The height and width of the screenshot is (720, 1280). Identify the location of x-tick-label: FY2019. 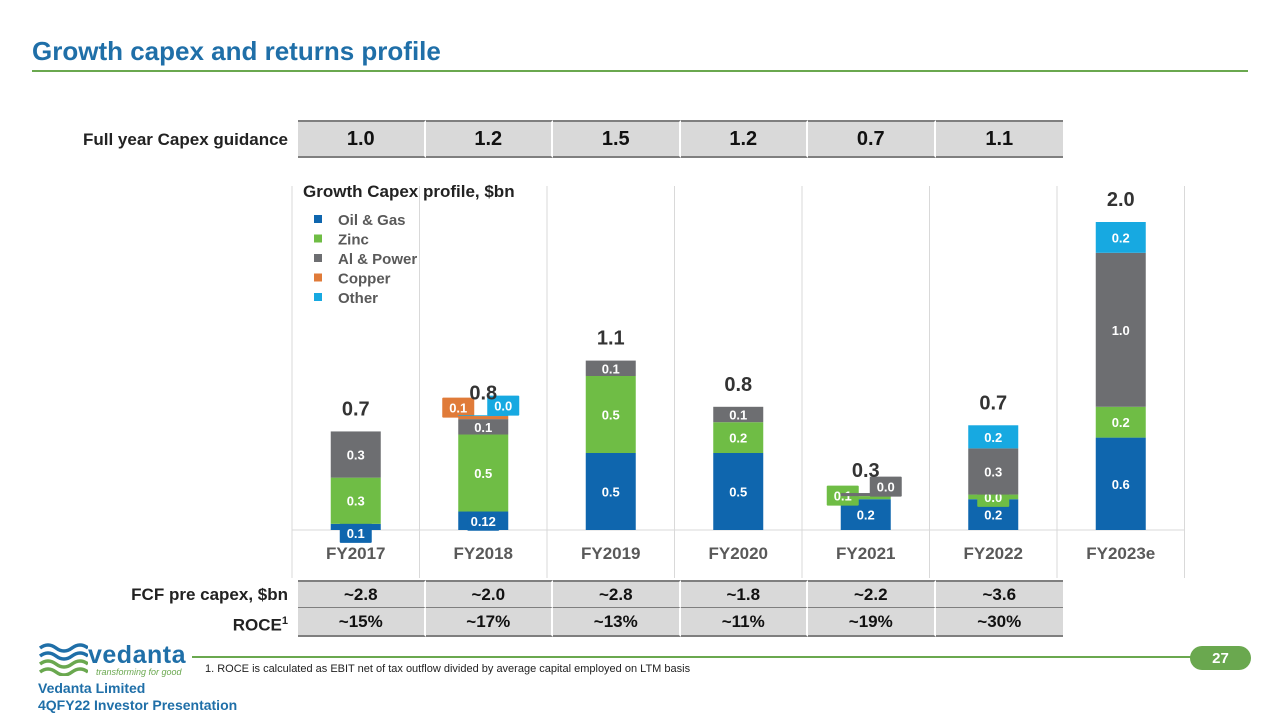
(611, 553).